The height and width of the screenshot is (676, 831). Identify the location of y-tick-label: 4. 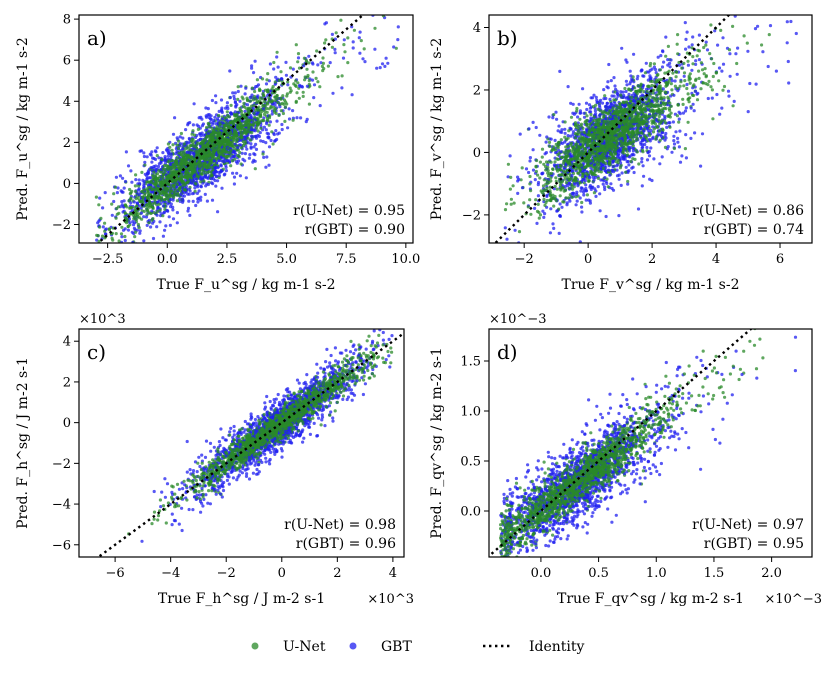
(67, 102).